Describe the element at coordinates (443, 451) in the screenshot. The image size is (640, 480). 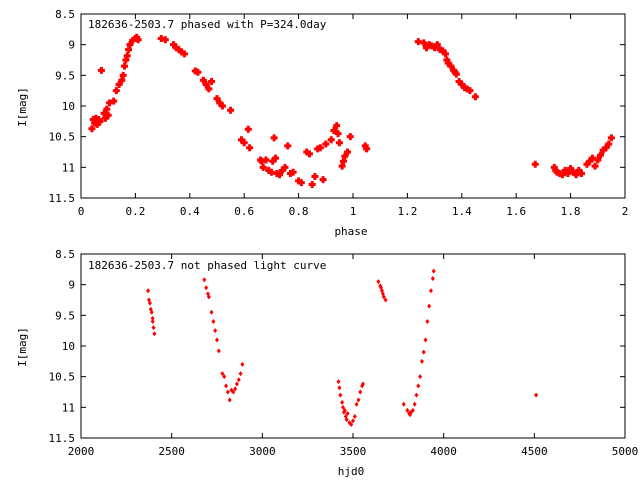
I see `x-tick-label: 4000` at that location.